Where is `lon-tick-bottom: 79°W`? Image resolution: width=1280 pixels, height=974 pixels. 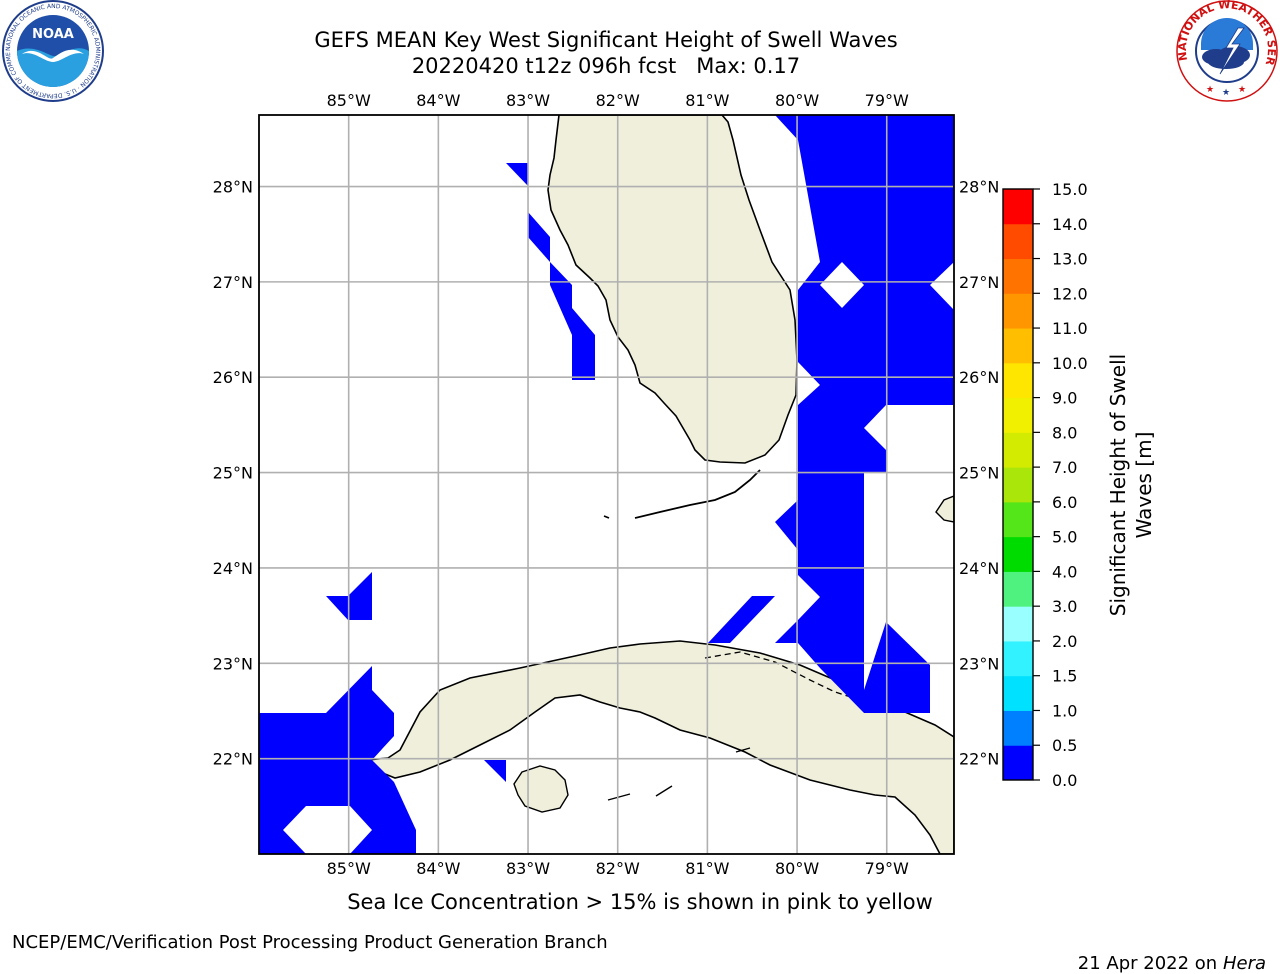 lon-tick-bottom: 79°W is located at coordinates (887, 868).